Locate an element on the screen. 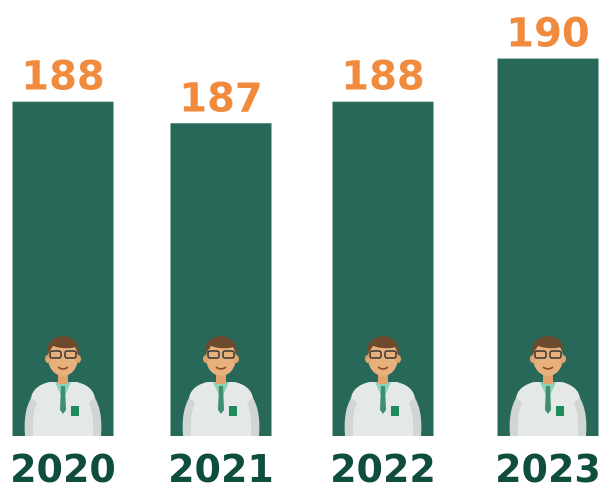 The image size is (599, 484). year-label: 2021 is located at coordinates (221, 465).